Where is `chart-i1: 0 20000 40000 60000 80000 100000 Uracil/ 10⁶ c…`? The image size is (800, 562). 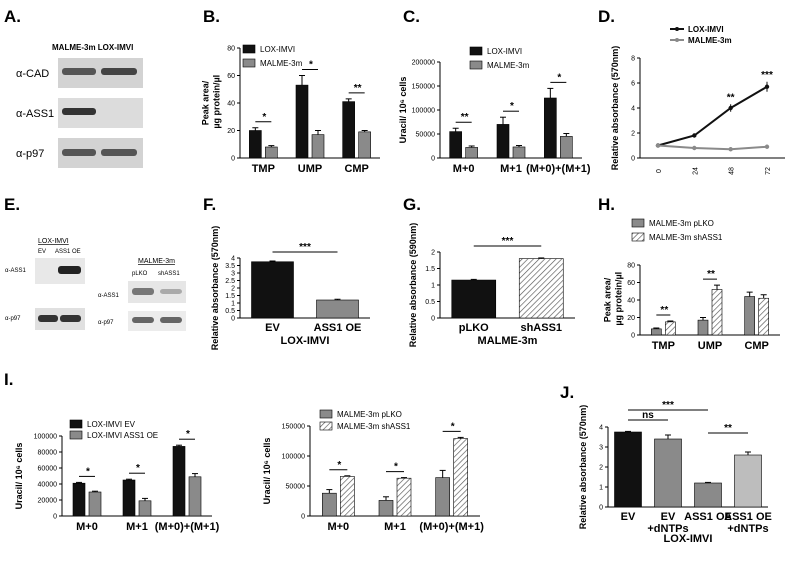 chart-i1: 0 20000 40000 60000 80000 100000 Uracil/ 10⁶ c… is located at coordinates (117, 476).